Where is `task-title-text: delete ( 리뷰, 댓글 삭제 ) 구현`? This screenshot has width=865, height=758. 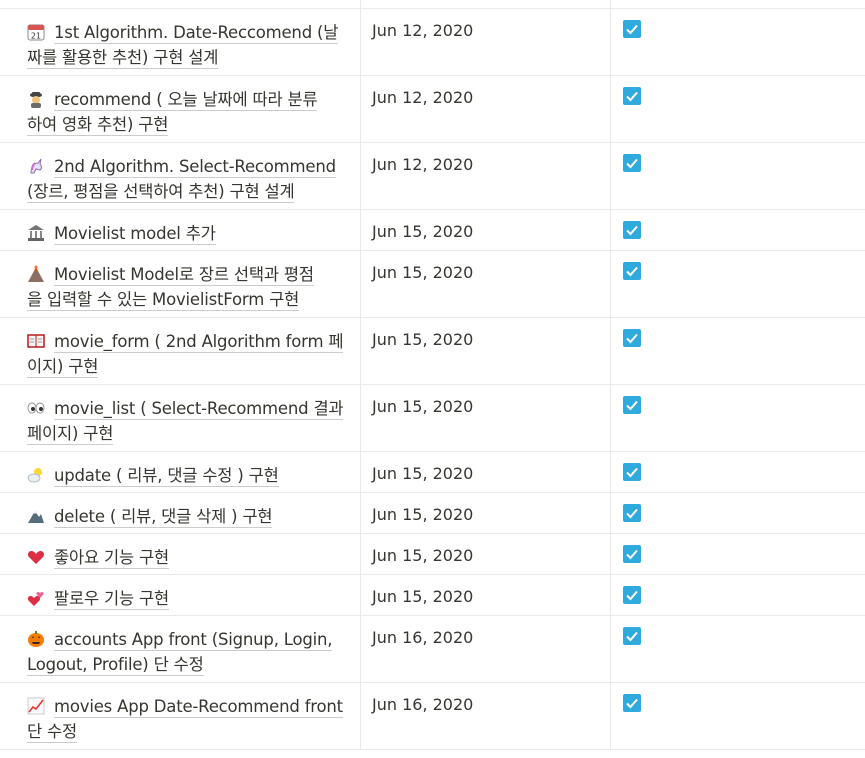
task-title-text: delete ( 리뷰, 댓글 삭제 ) 구현 is located at coordinates (163, 517).